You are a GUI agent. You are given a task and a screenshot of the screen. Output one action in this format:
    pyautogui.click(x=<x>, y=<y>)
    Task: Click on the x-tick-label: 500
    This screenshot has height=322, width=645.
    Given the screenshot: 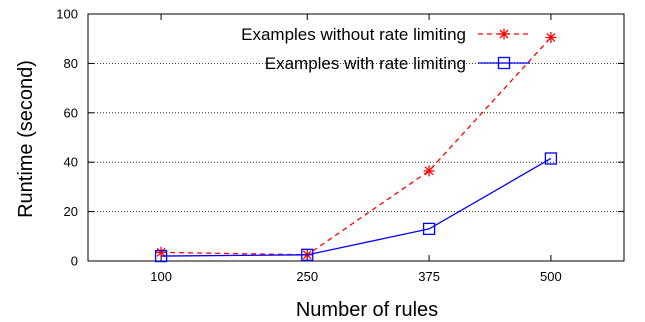 What is the action you would take?
    pyautogui.click(x=551, y=276)
    